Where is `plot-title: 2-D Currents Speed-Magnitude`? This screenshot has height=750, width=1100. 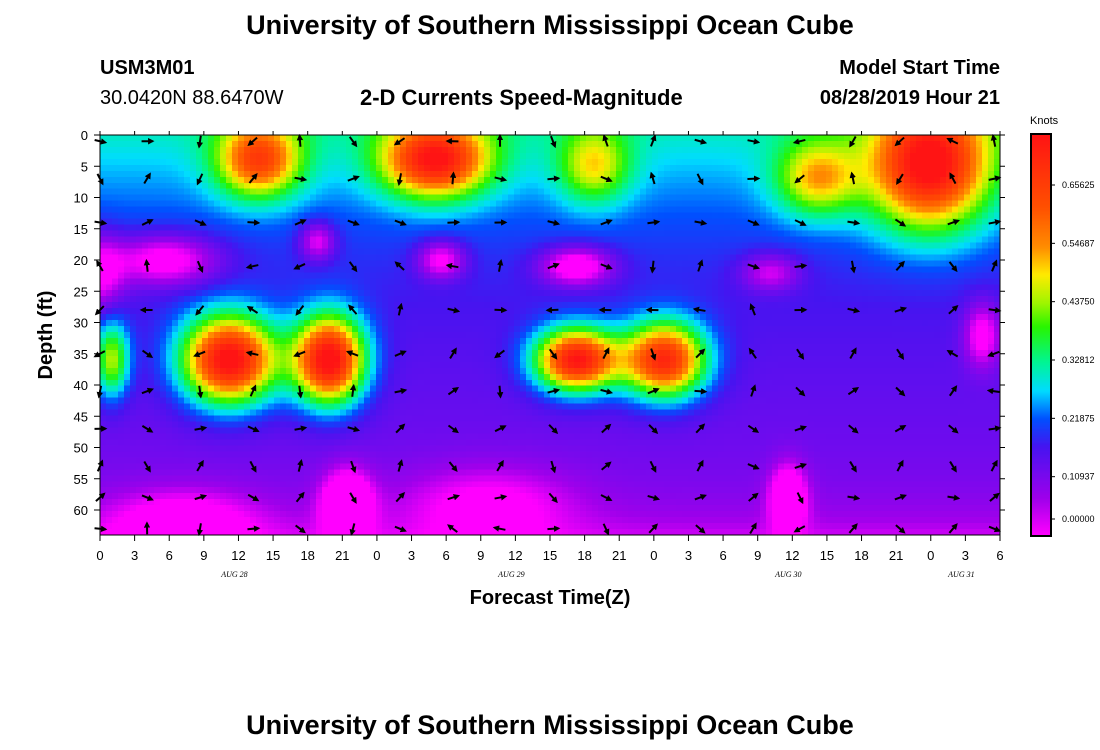 plot-title: 2-D Currents Speed-Magnitude is located at coordinates (521, 97).